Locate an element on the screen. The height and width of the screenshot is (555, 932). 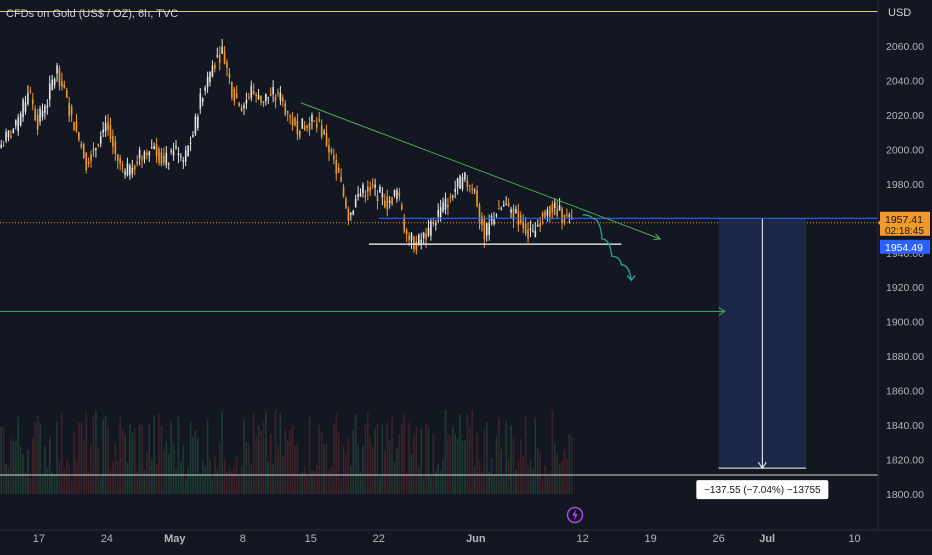
y-tick-label: 1900.00 is located at coordinates (905, 323).